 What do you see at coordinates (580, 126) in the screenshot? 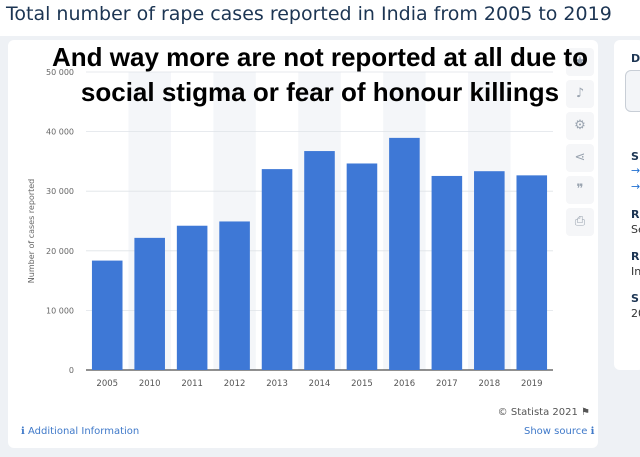
I see `gear-icon: ⚙` at bounding box center [580, 126].